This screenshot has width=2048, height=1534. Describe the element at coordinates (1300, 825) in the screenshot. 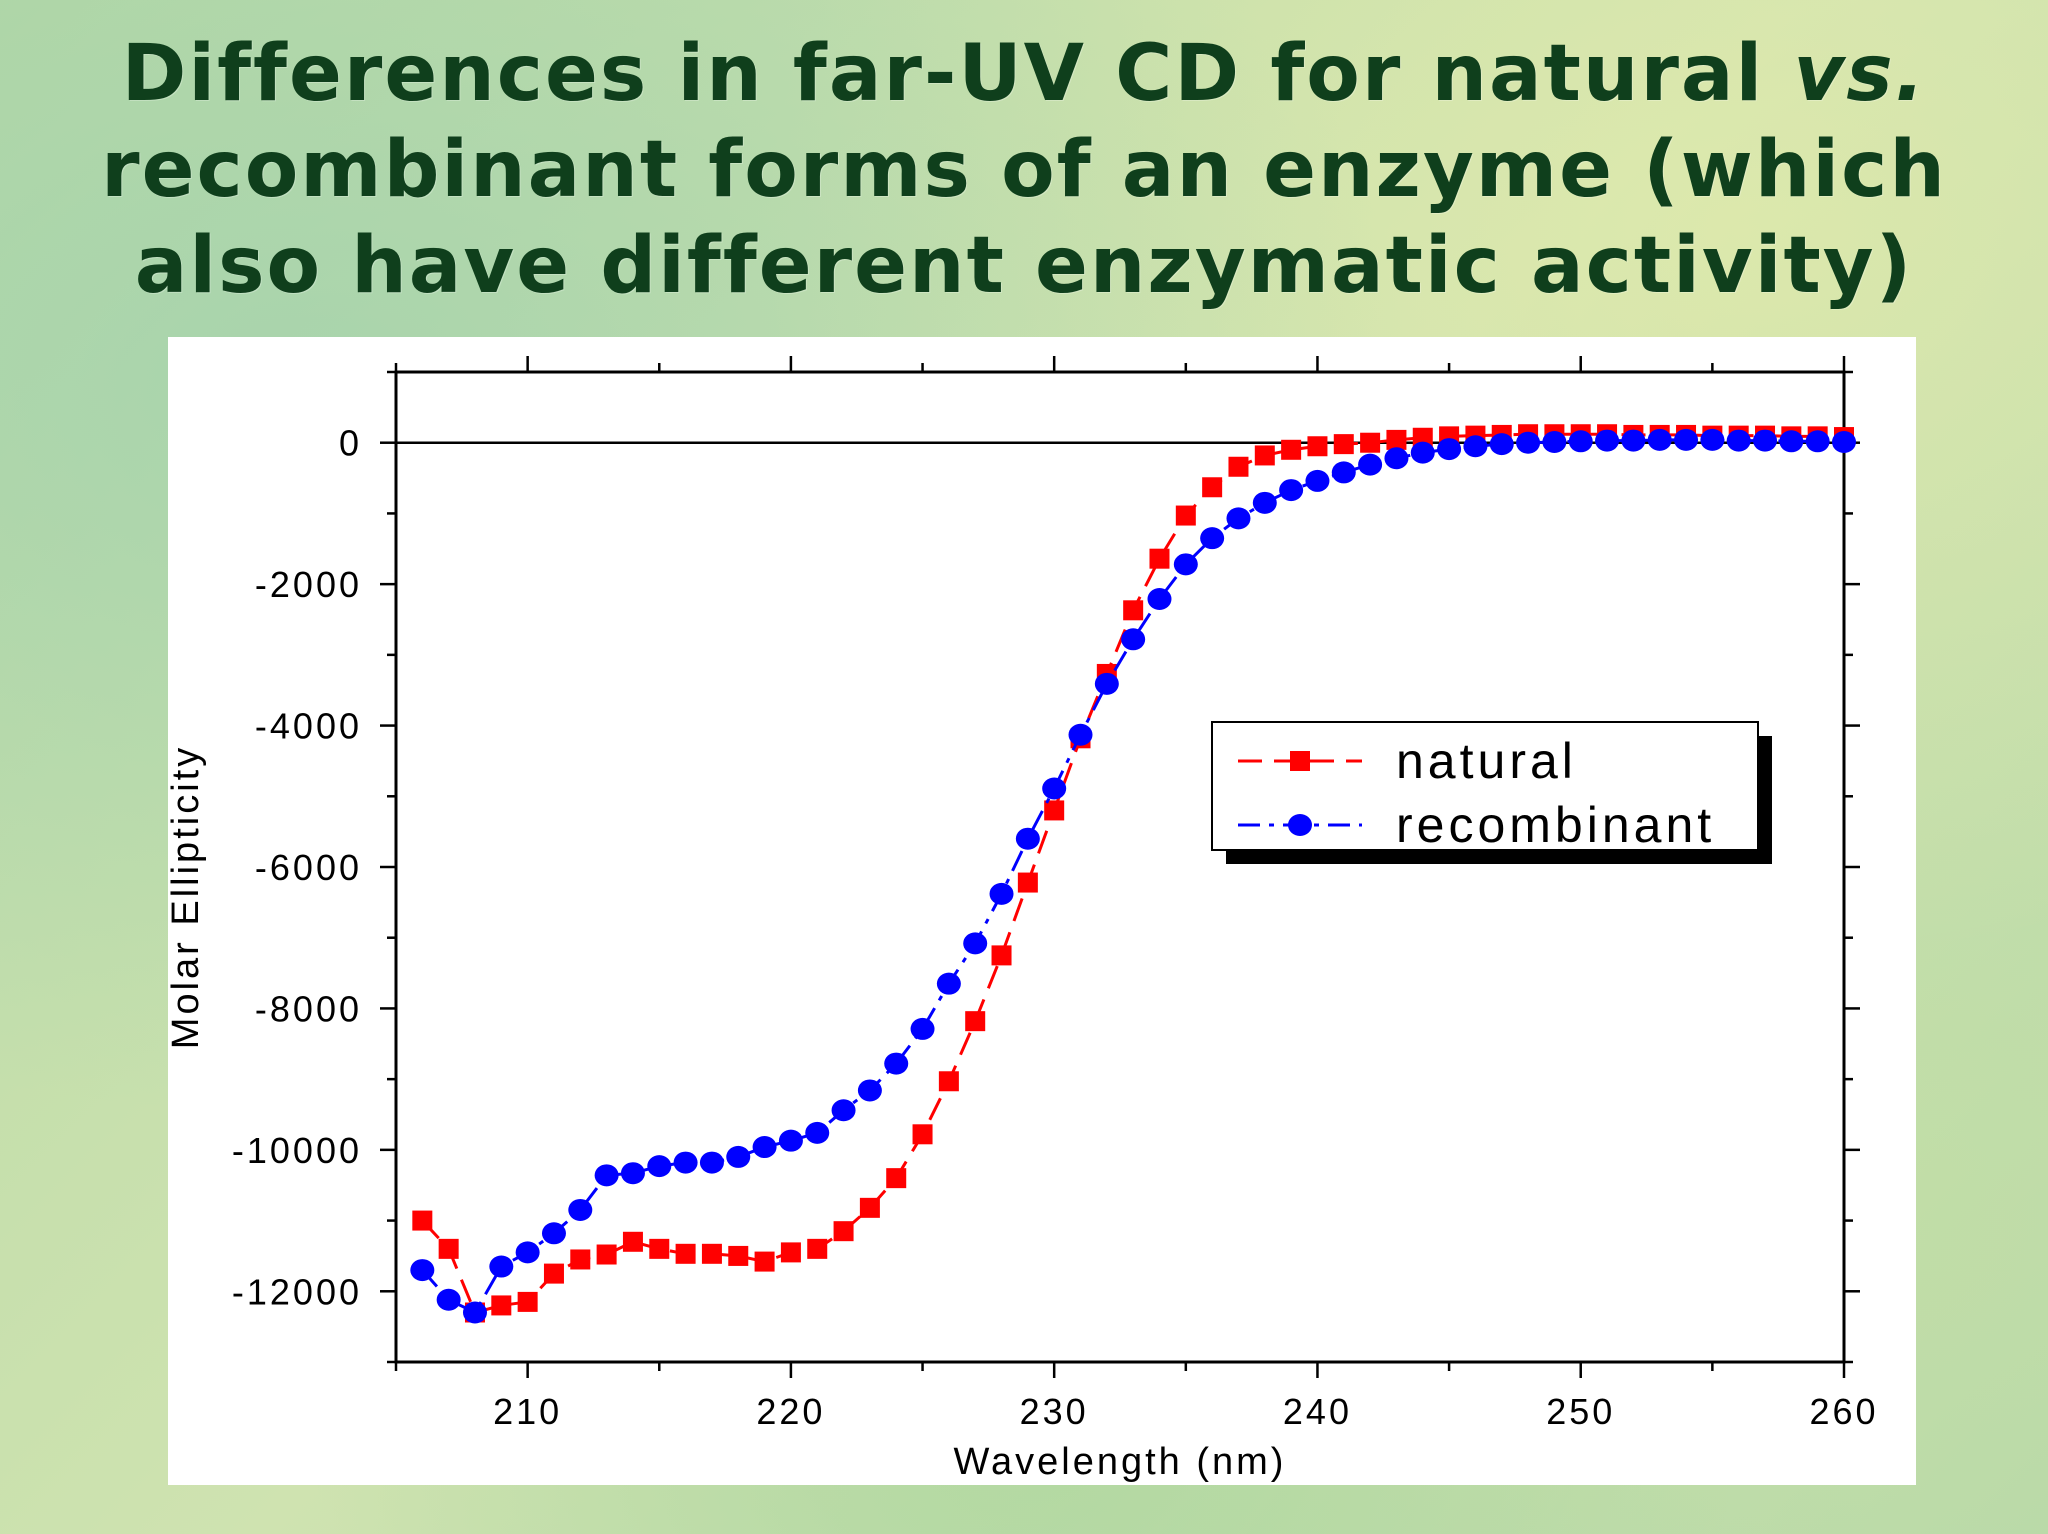

I see `legend-marker-recombinant` at that location.